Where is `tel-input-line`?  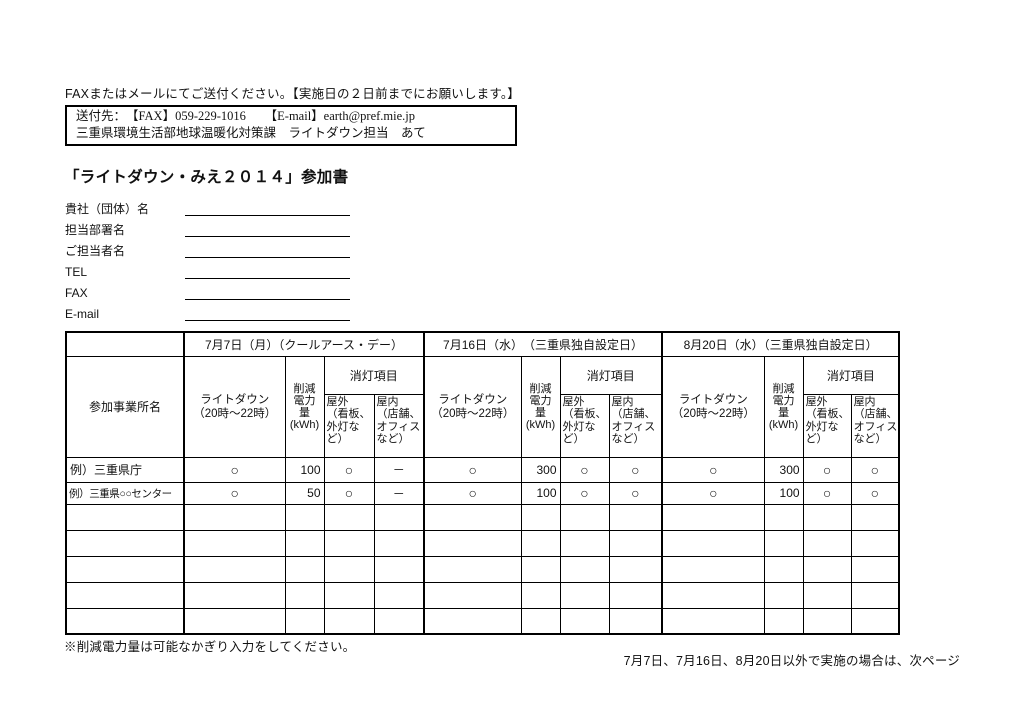
tel-input-line is located at coordinates (267, 271).